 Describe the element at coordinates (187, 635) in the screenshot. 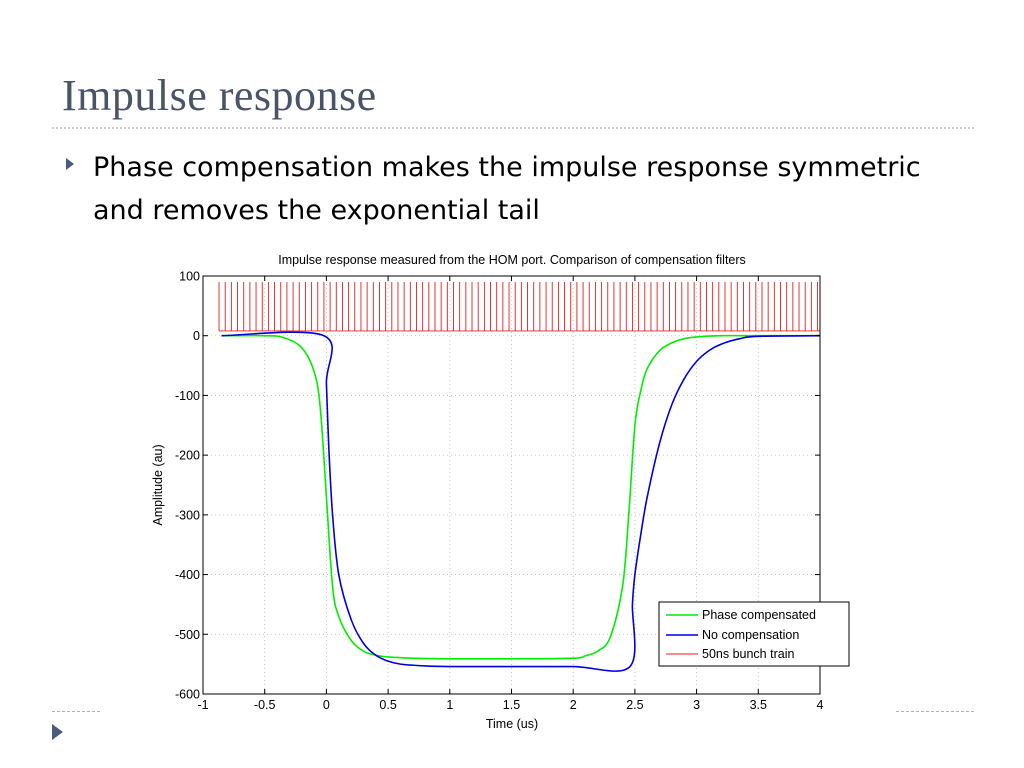

I see `y-tick-label: -500` at that location.